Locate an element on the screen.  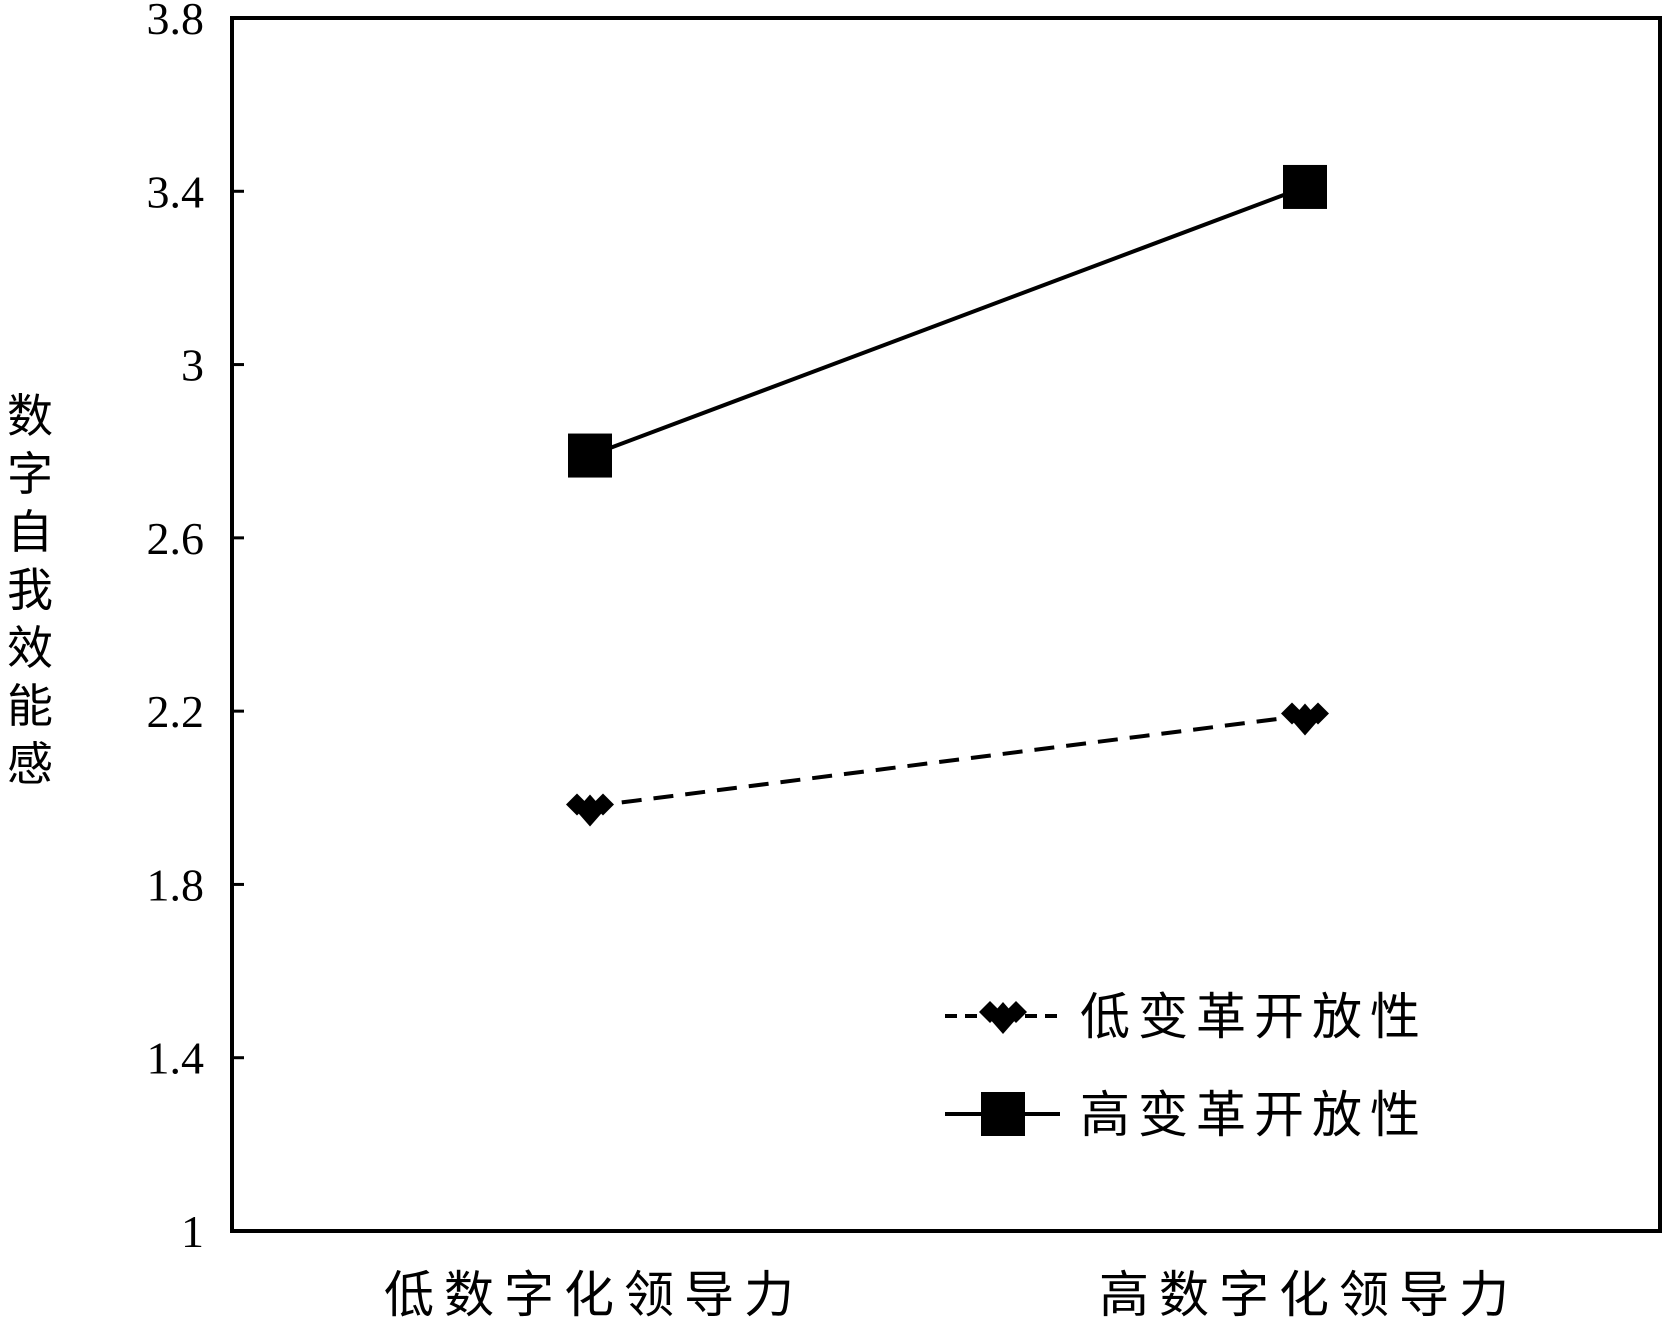
x-category-label: 高数字化领导力 is located at coordinates (1309, 1295).